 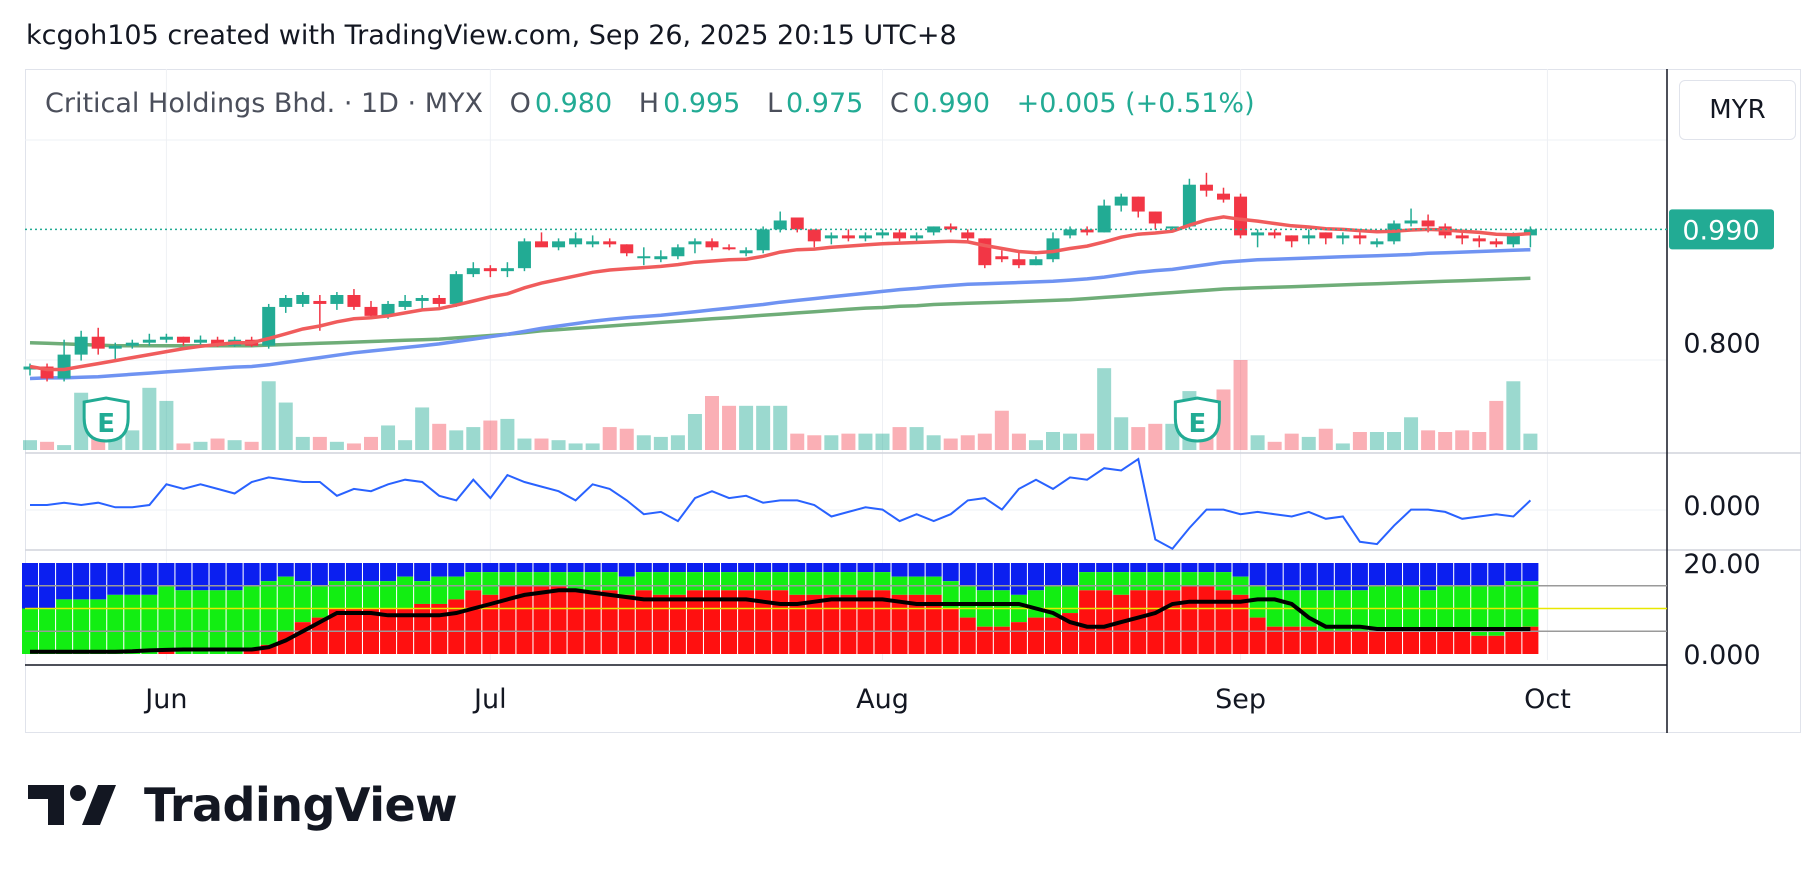 What do you see at coordinates (165, 699) in the screenshot?
I see `time-tick-label: Jun` at bounding box center [165, 699].